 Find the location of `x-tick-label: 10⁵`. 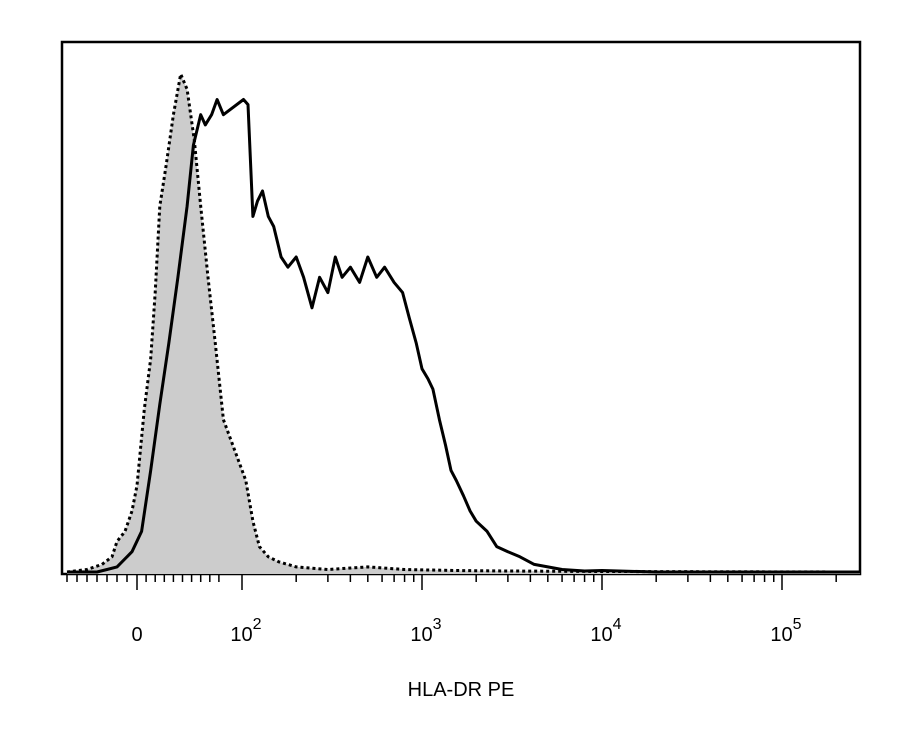

x-tick-label: 10⁵ is located at coordinates (785, 631).